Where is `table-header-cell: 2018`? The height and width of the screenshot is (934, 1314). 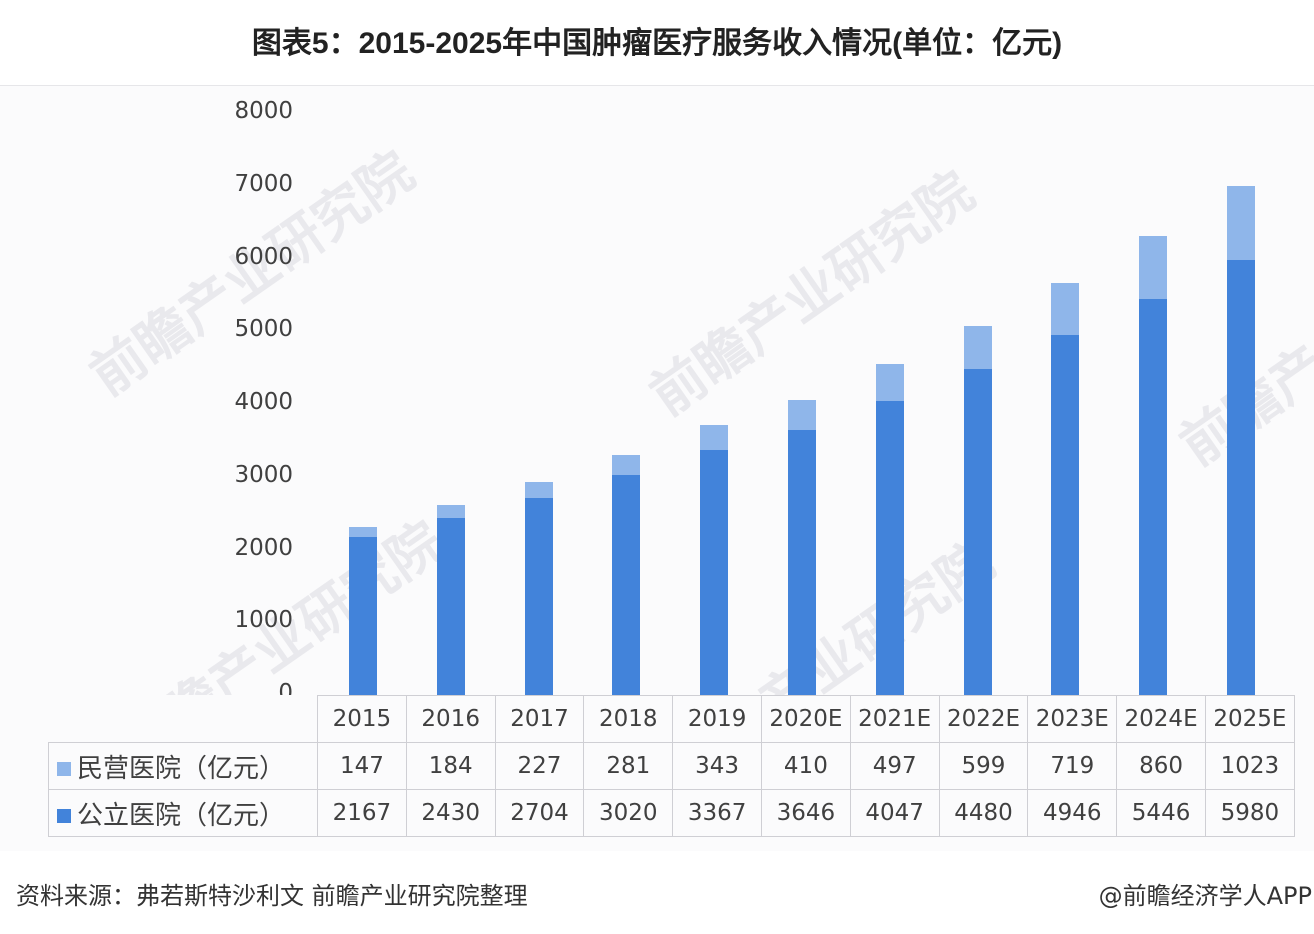
table-header-cell: 2018 is located at coordinates (628, 719).